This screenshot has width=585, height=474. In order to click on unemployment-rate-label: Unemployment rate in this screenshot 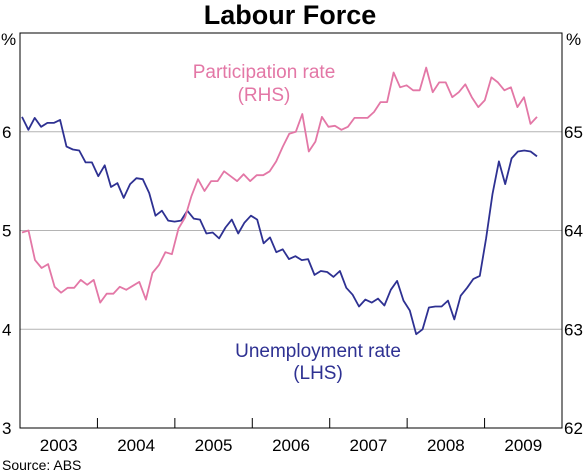, I will do `click(318, 351)`.